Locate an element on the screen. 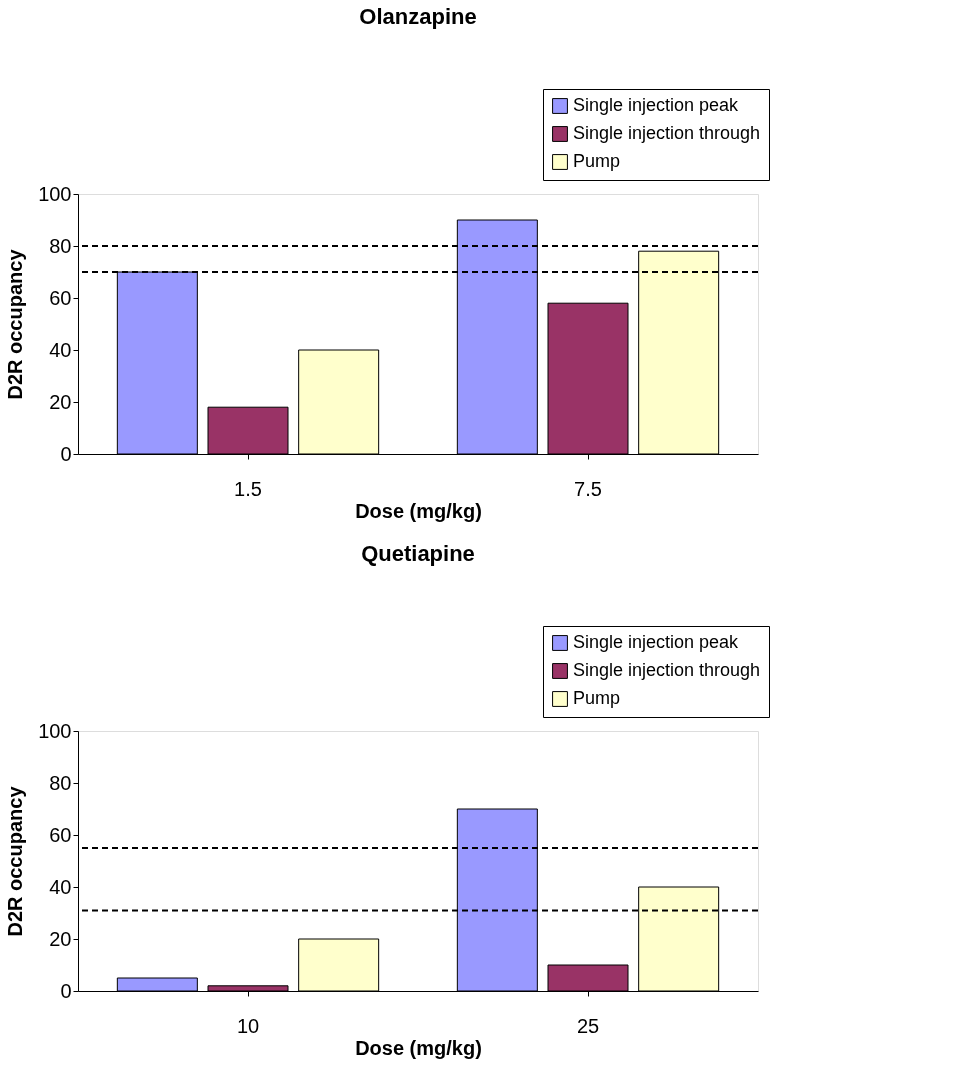 The image size is (963, 1080). x-tick-label: 25 is located at coordinates (588, 1025).